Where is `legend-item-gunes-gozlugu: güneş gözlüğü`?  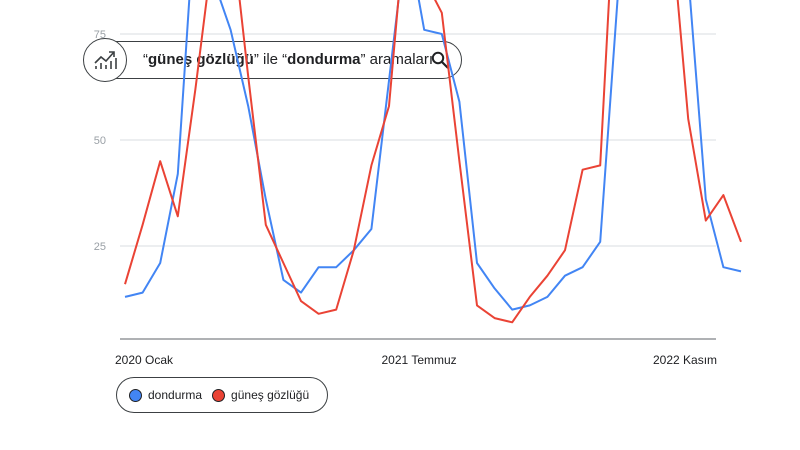 legend-item-gunes-gozlugu: güneş gözlüğü is located at coordinates (260, 395).